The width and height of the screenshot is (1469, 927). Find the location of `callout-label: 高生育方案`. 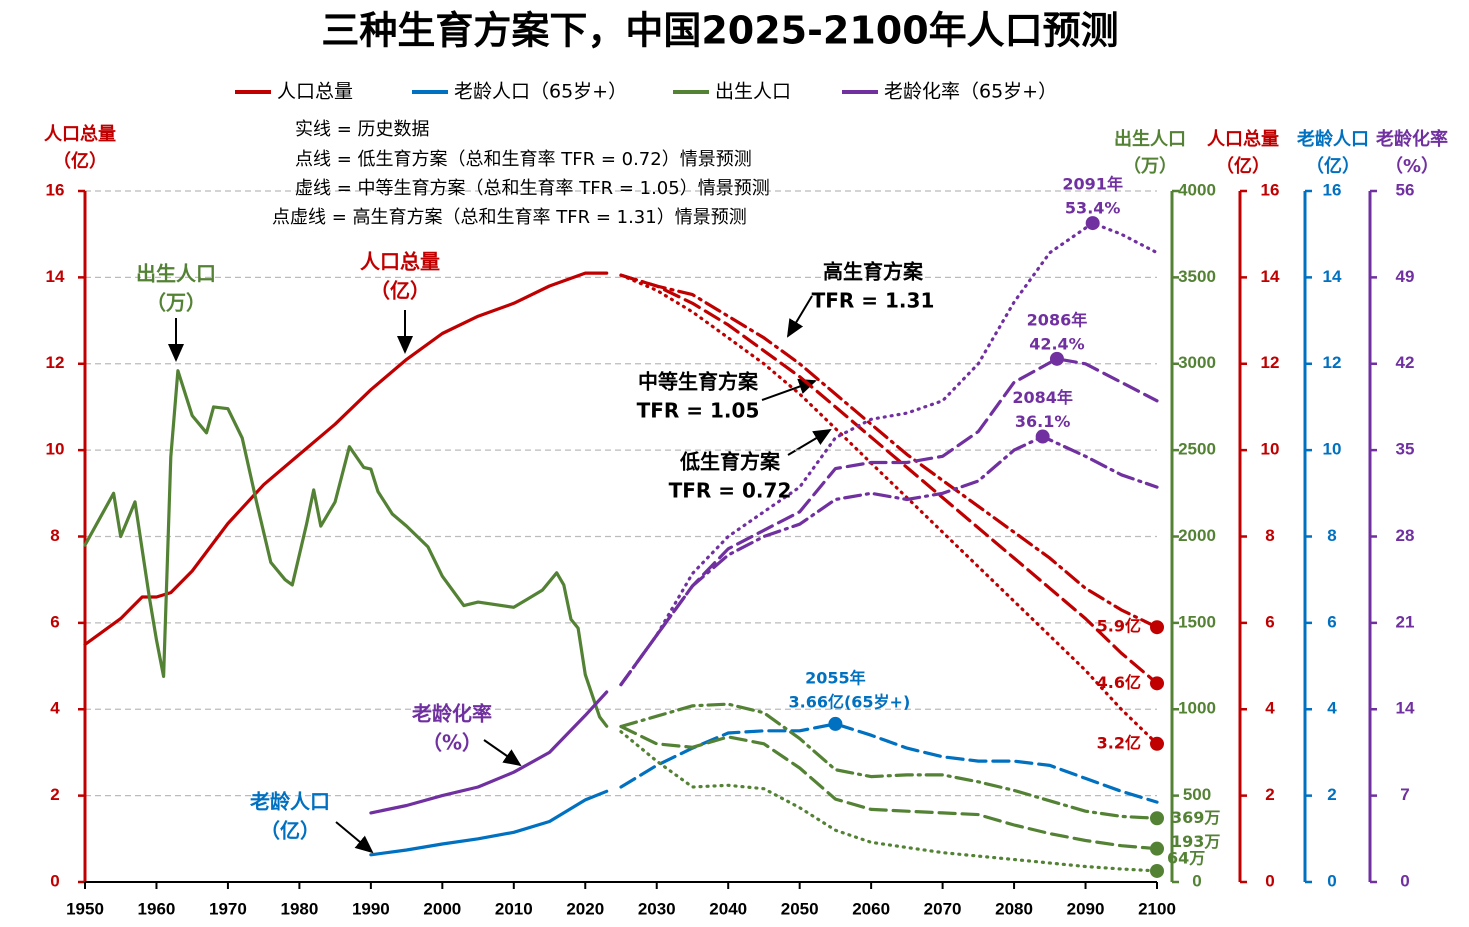

callout-label: 高生育方案 is located at coordinates (873, 272).